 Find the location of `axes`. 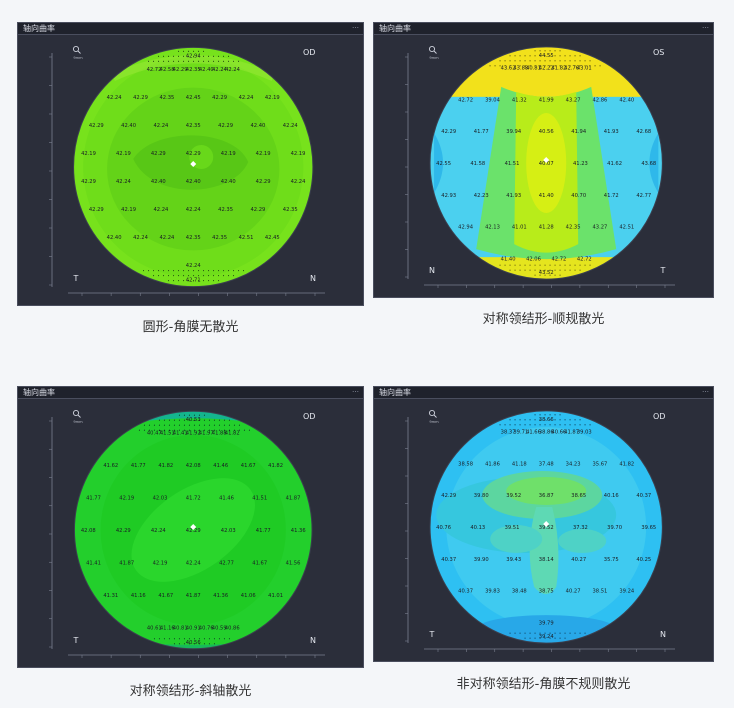

axes is located at coordinates (540, 534).